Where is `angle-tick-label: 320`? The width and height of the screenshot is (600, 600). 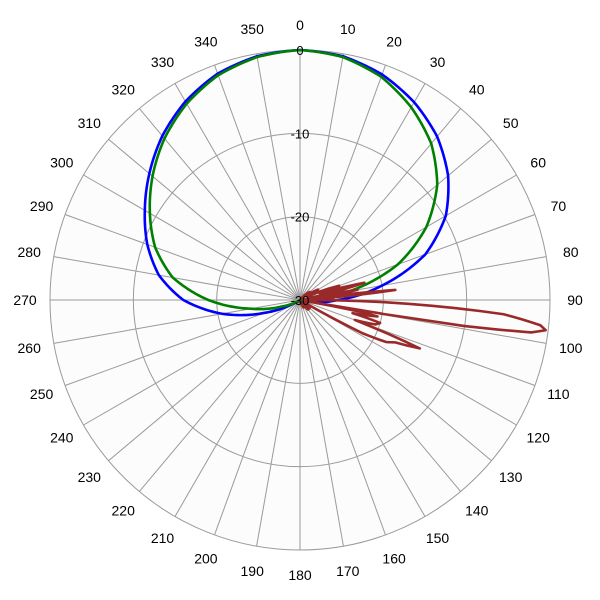
angle-tick-label: 320 is located at coordinates (124, 89).